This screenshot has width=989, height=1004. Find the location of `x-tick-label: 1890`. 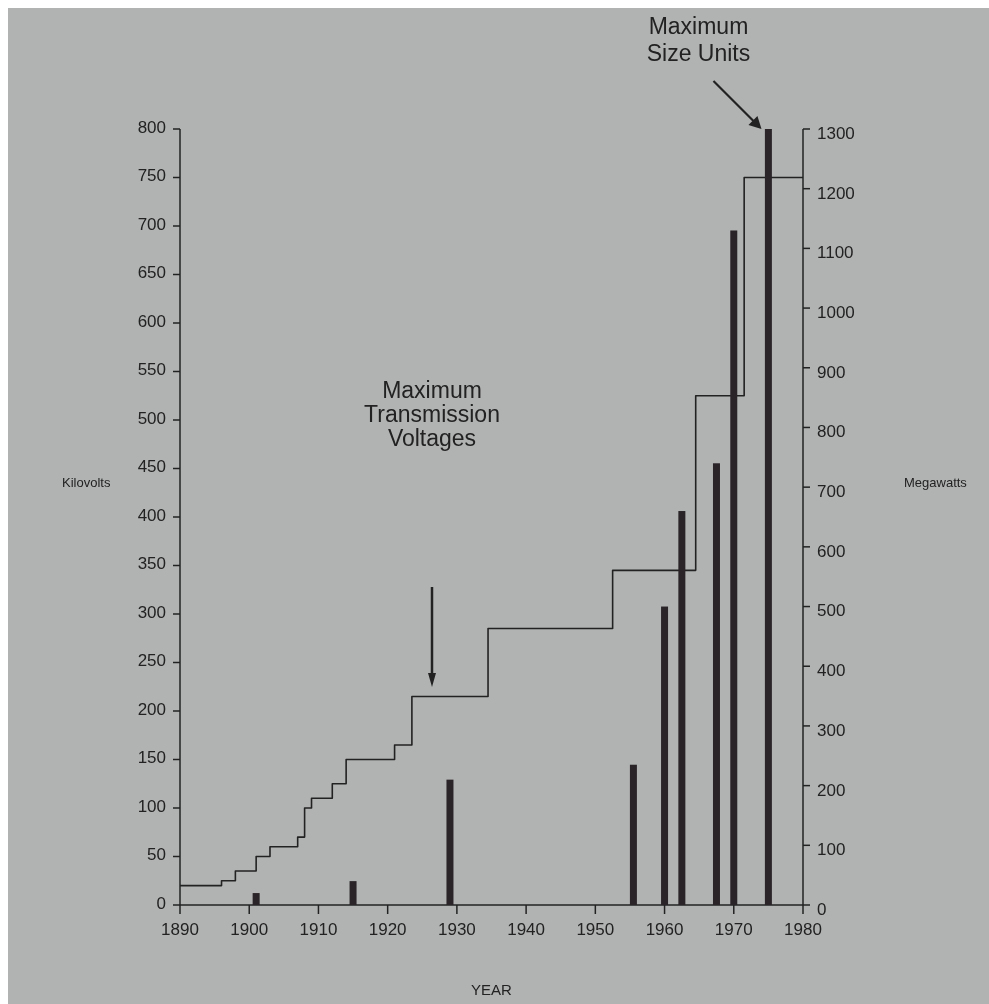

x-tick-label: 1890 is located at coordinates (180, 929).